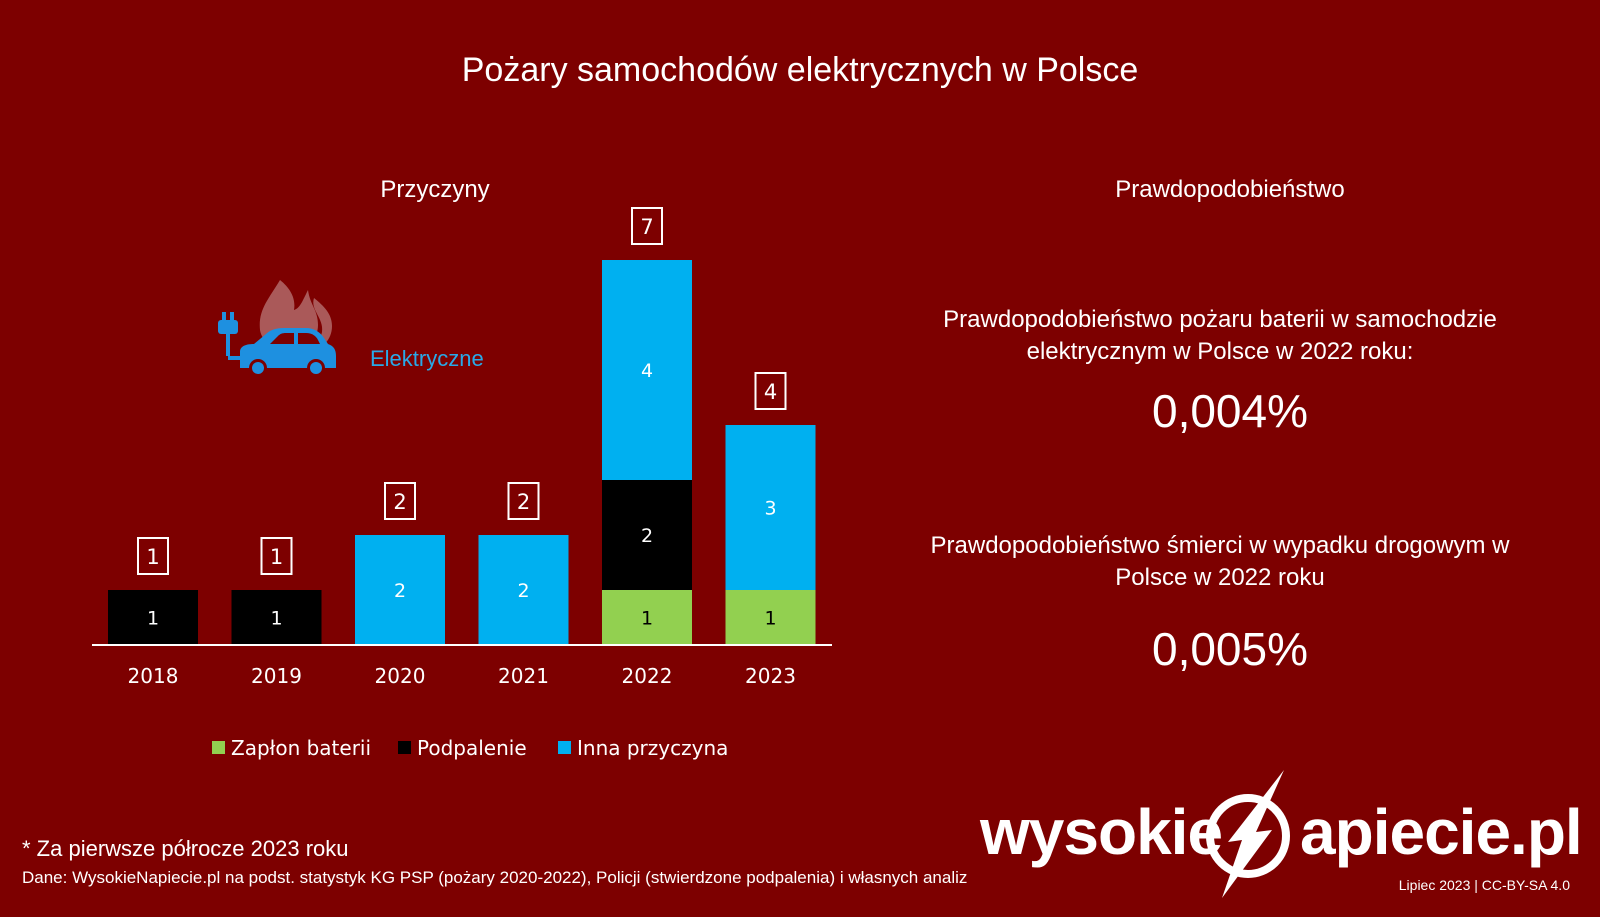 The width and height of the screenshot is (1600, 917). Describe the element at coordinates (800, 70) in the screenshot. I see `chart-title: Pożary samochodów elektrycznych w Polsce` at that location.